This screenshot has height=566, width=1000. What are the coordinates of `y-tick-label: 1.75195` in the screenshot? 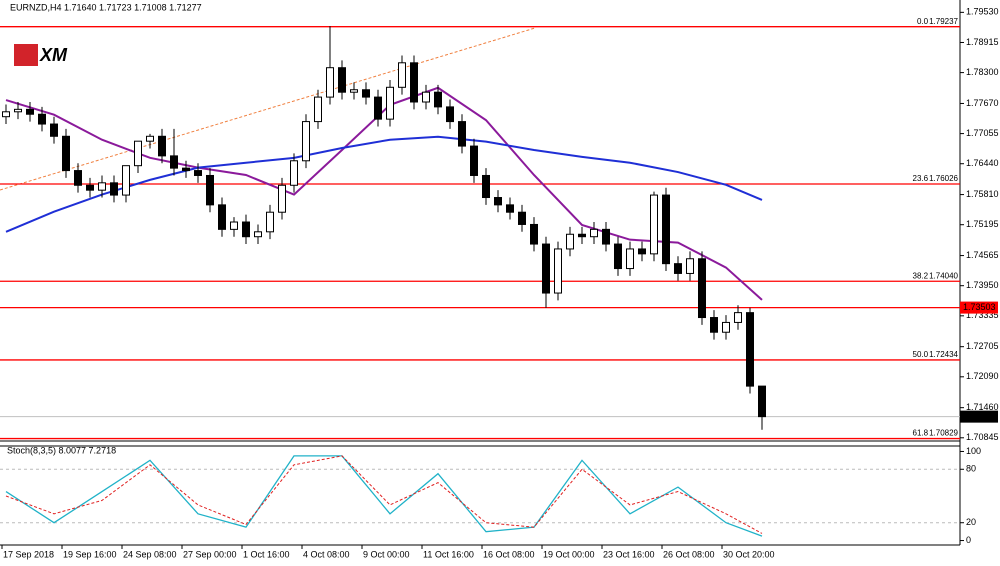 It's located at (982, 224).